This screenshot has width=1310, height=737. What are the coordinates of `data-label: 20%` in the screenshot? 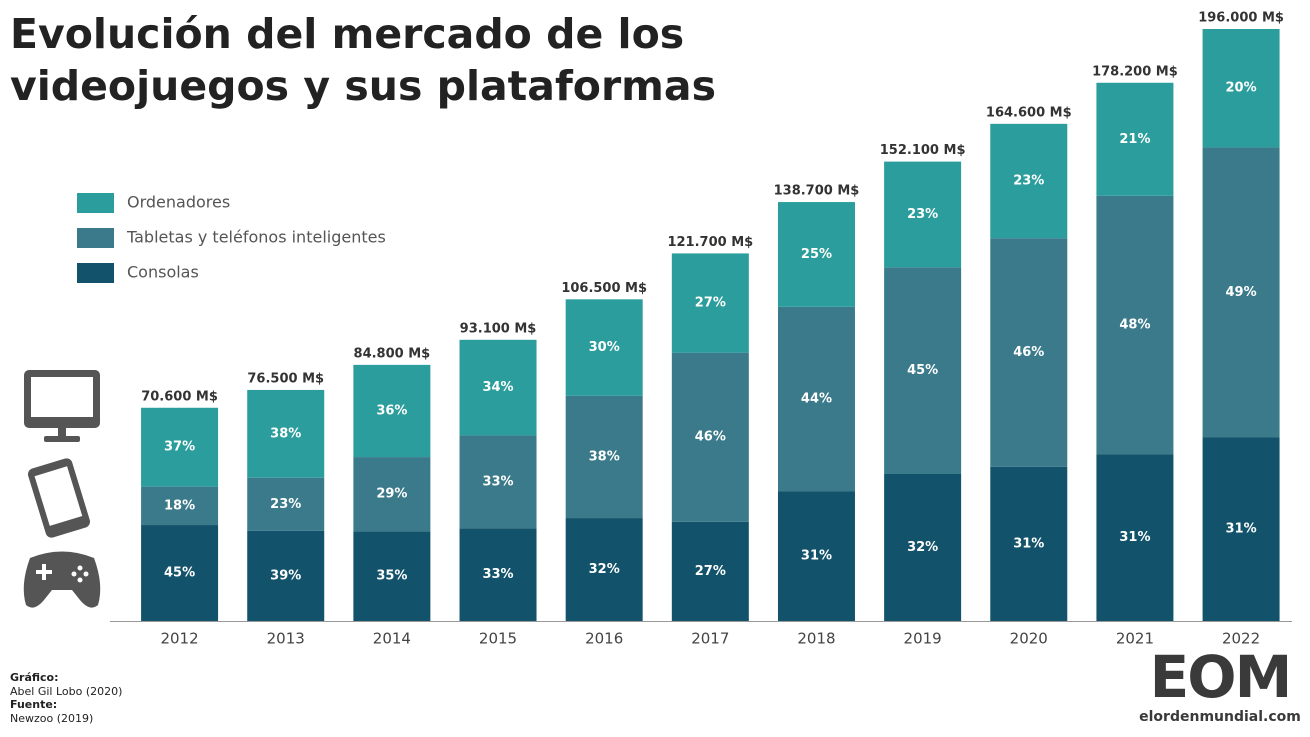 It's located at (1241, 88).